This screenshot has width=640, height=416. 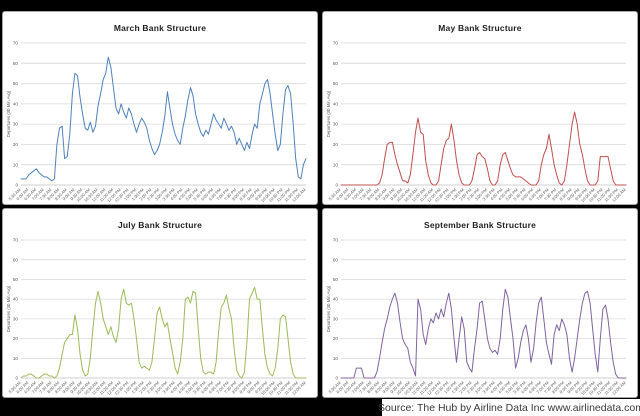 I want to click on july-chart-title: July Bank Structure, so click(x=160, y=225).